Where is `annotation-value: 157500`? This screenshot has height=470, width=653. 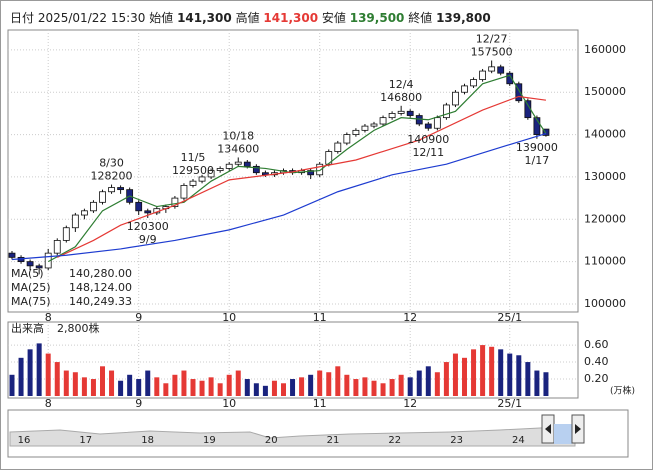
annotation-value: 157500 is located at coordinates (492, 51).